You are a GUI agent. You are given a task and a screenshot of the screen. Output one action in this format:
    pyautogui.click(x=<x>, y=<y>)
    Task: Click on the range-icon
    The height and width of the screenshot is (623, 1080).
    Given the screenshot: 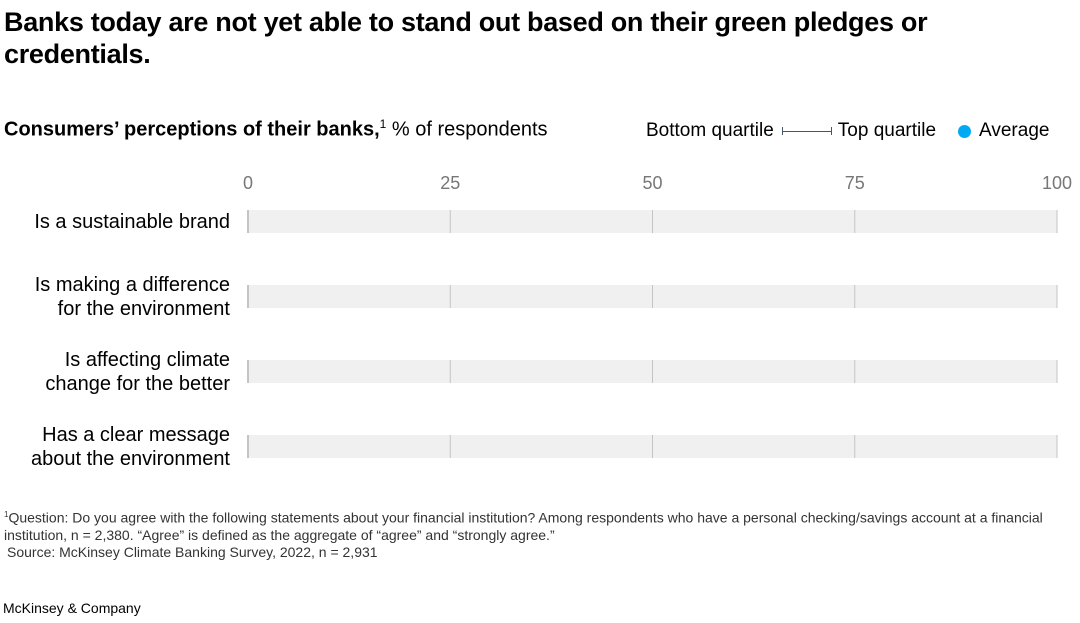 What is the action you would take?
    pyautogui.click(x=806, y=131)
    